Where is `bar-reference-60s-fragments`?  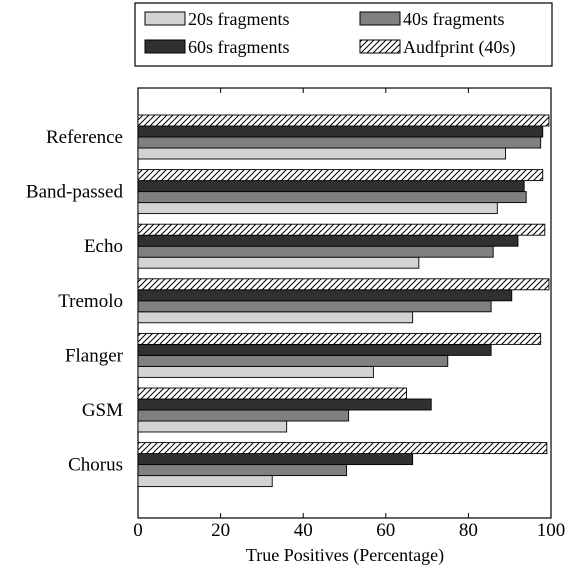
bar-reference-60s-fragments is located at coordinates (340, 131).